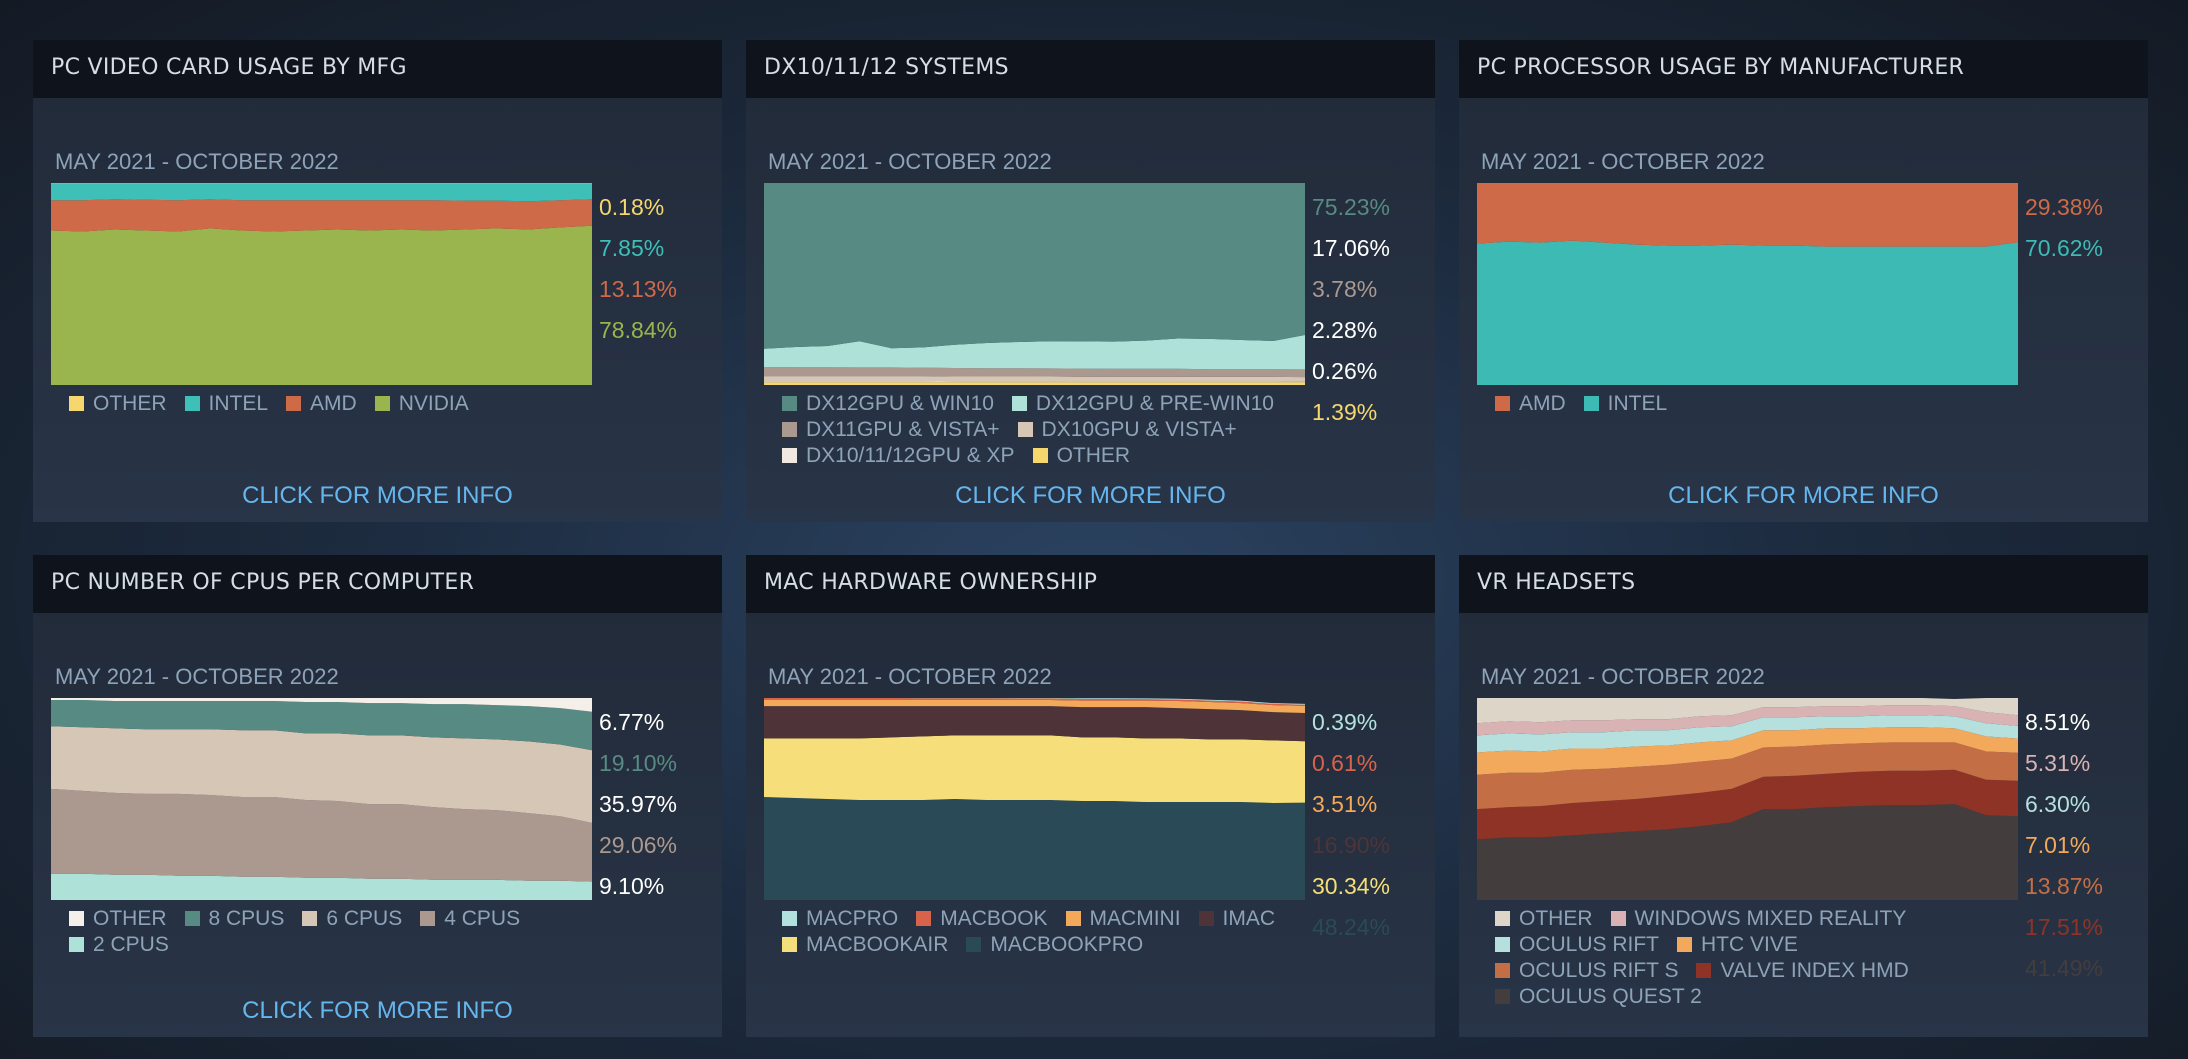 The width and height of the screenshot is (2188, 1059). What do you see at coordinates (1530, 404) in the screenshot?
I see `legend-item-amd: AMD` at bounding box center [1530, 404].